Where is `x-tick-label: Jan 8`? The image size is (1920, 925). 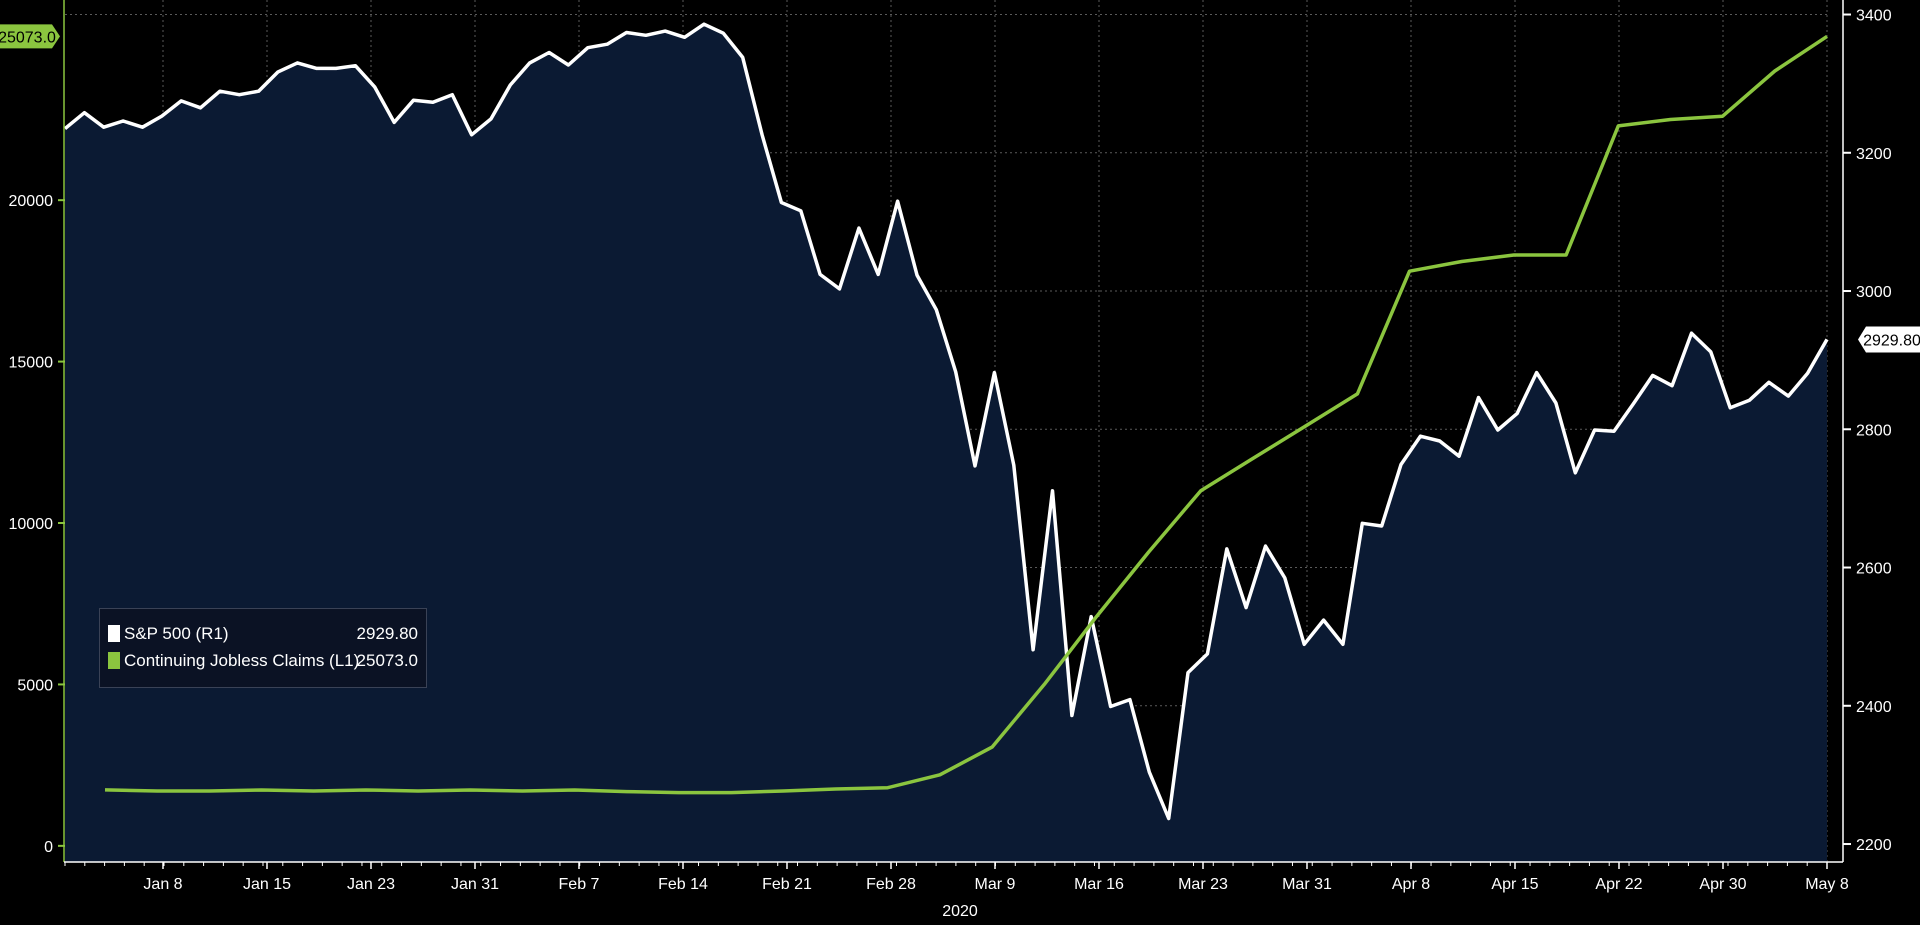
x-tick-label: Jan 8 is located at coordinates (162, 884).